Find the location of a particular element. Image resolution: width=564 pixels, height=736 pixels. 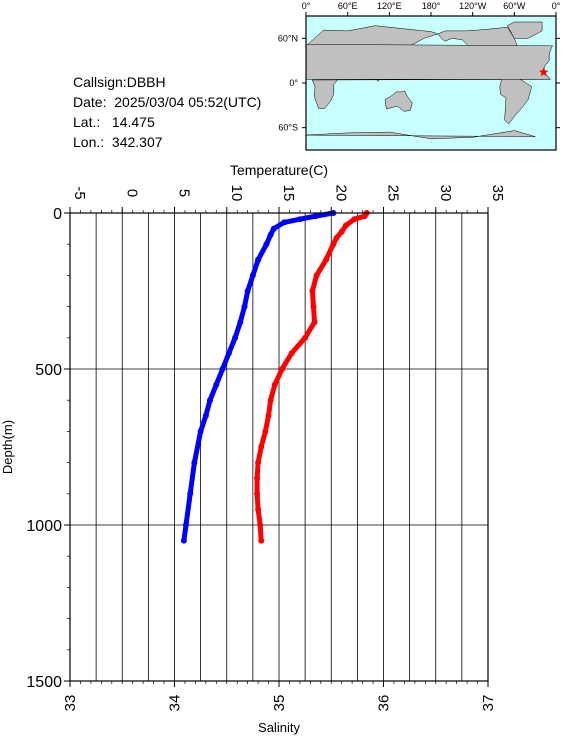

map-lat-label: 0° is located at coordinates (293, 83).